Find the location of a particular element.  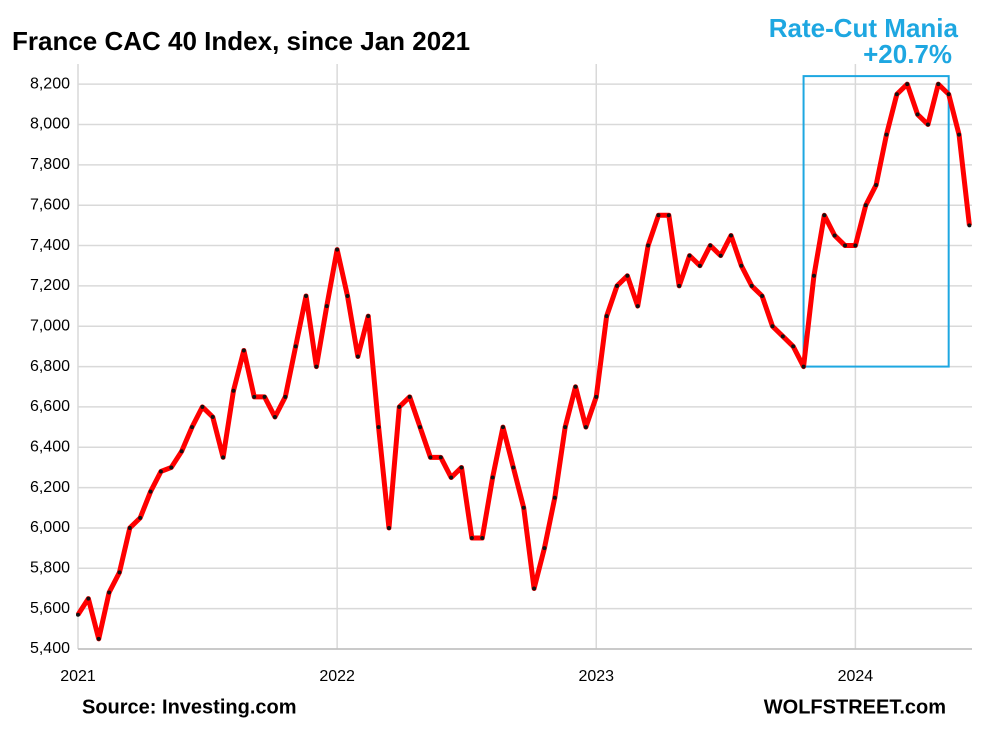

credit: WOLFSTREET.com is located at coordinates (855, 707).